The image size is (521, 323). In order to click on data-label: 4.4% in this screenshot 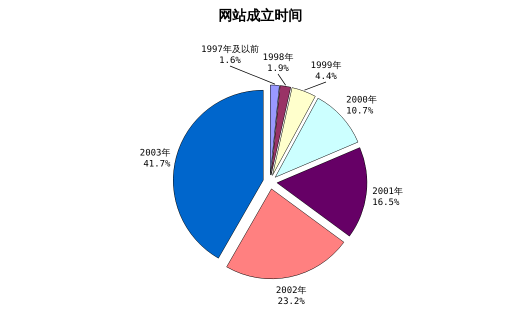, I will do `click(326, 77)`.